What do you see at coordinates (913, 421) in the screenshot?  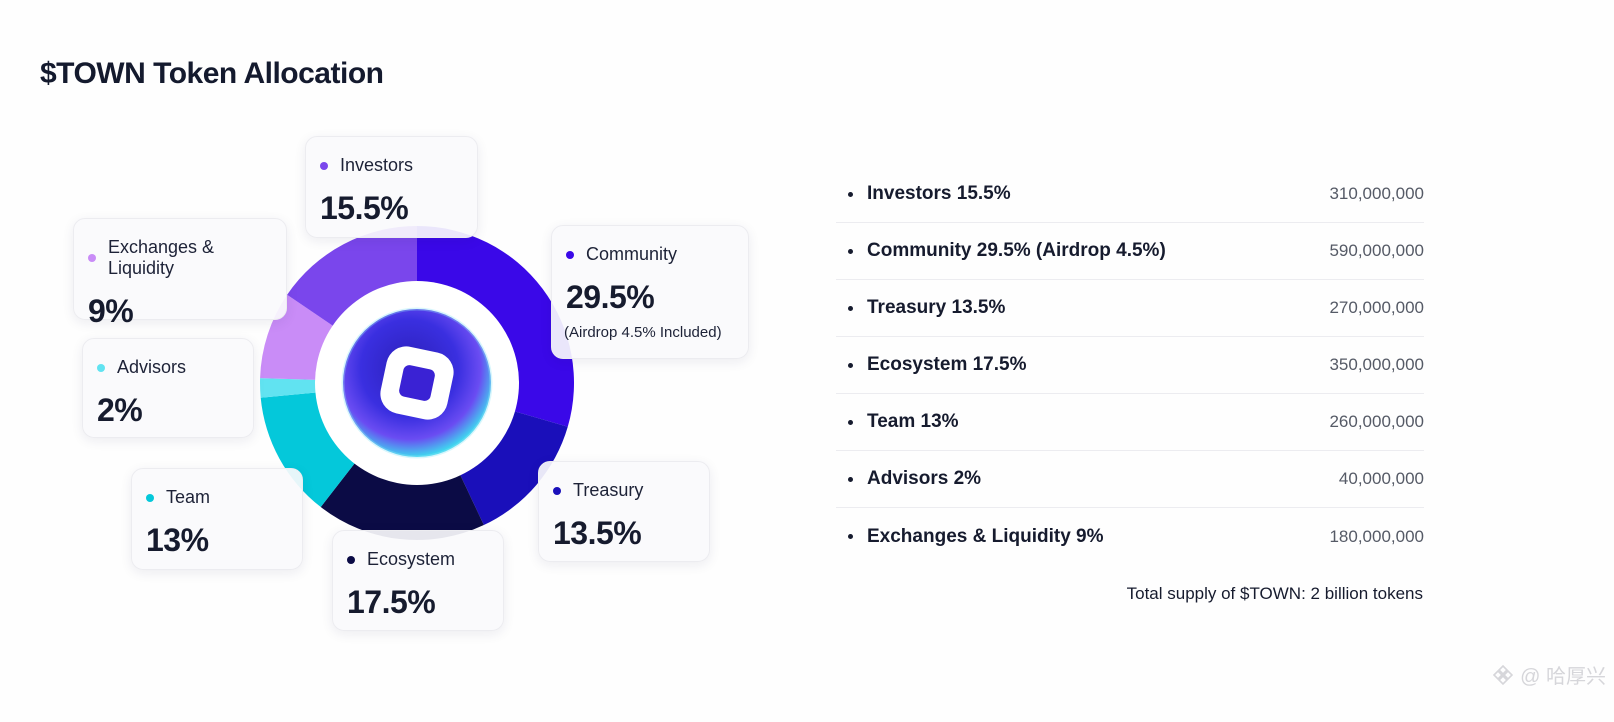 I see `row-label: Team 13%` at bounding box center [913, 421].